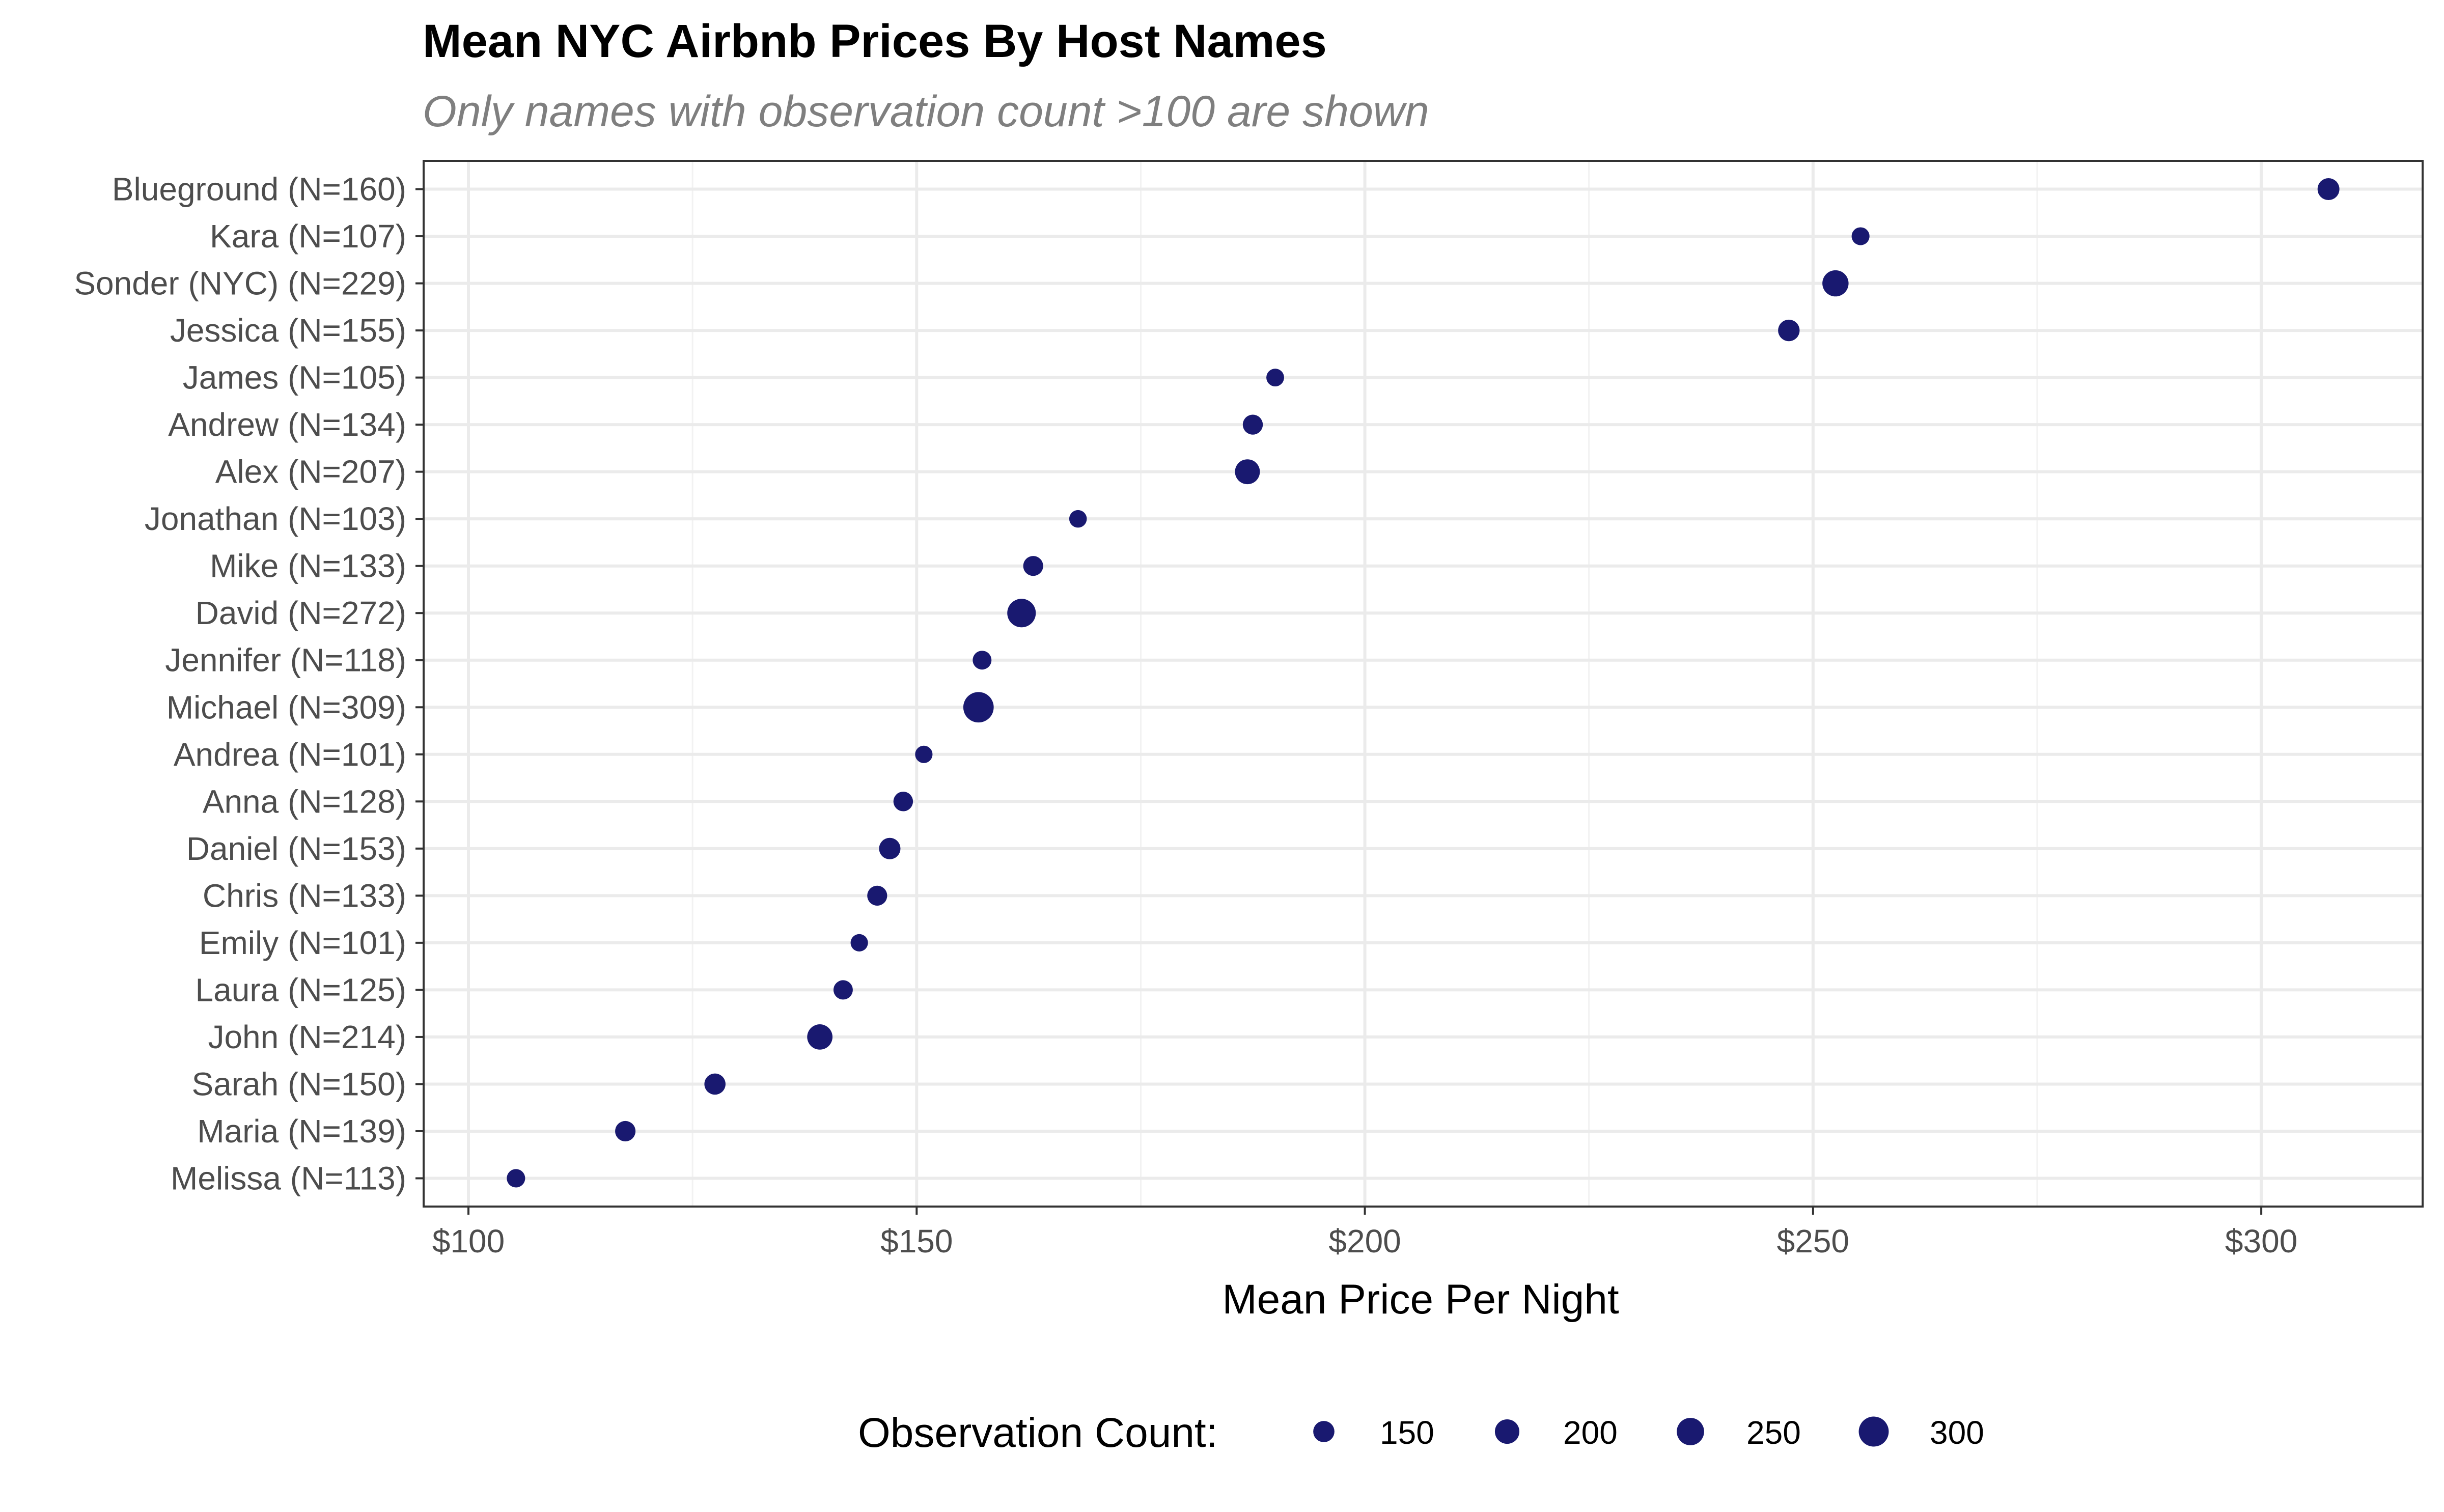  I want to click on y-tick-label: David (N=272), so click(301, 613).